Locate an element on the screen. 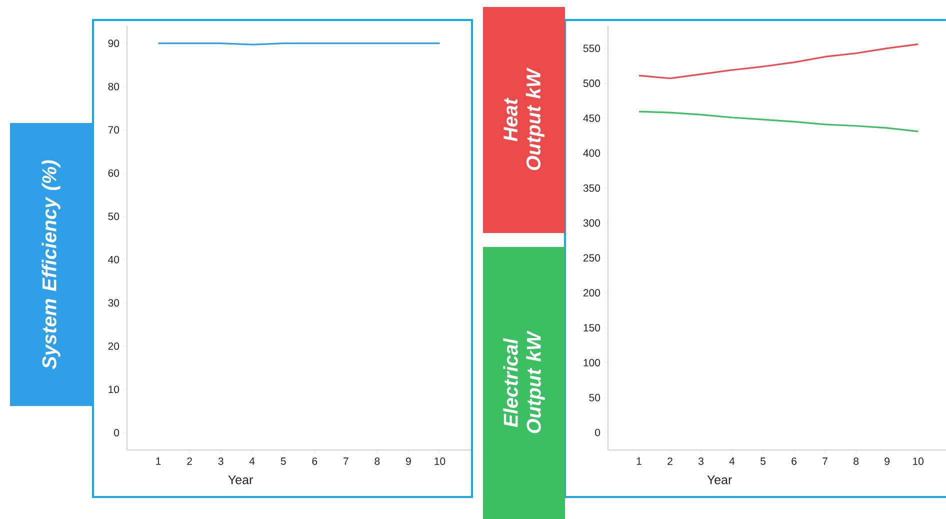 Image resolution: width=946 pixels, height=519 pixels. y-tick-label: 550 is located at coordinates (591, 48).